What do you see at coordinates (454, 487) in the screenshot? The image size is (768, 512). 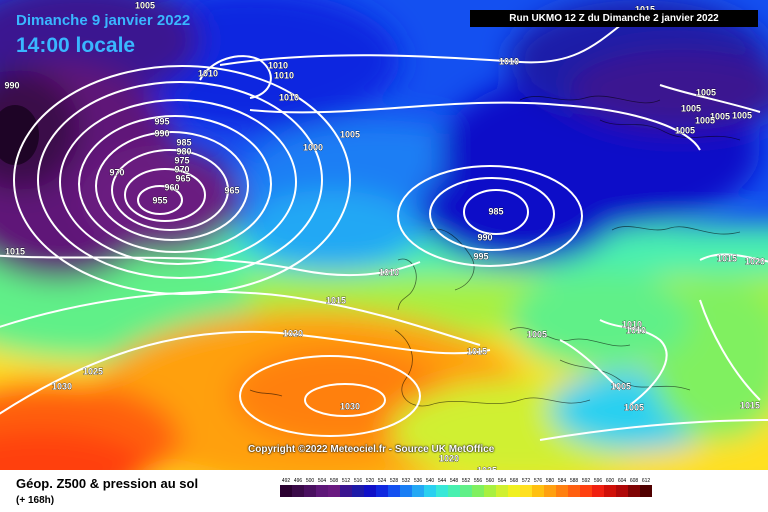 I see `legend-cell: 548` at bounding box center [454, 487].